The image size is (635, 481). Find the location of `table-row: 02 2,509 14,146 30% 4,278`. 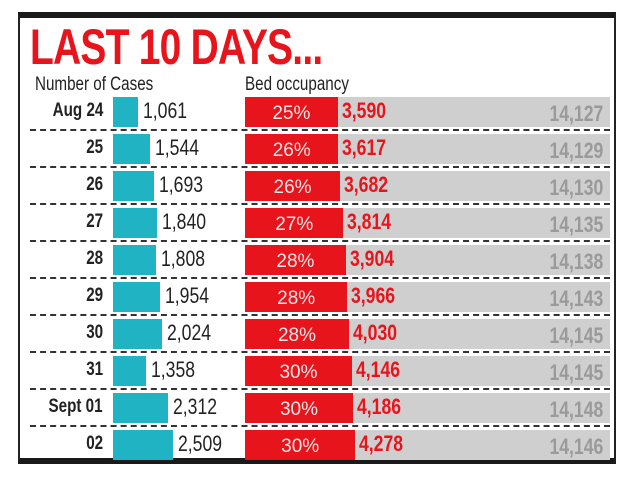

table-row: 02 2,509 14,146 30% 4,278 is located at coordinates (320, 445).